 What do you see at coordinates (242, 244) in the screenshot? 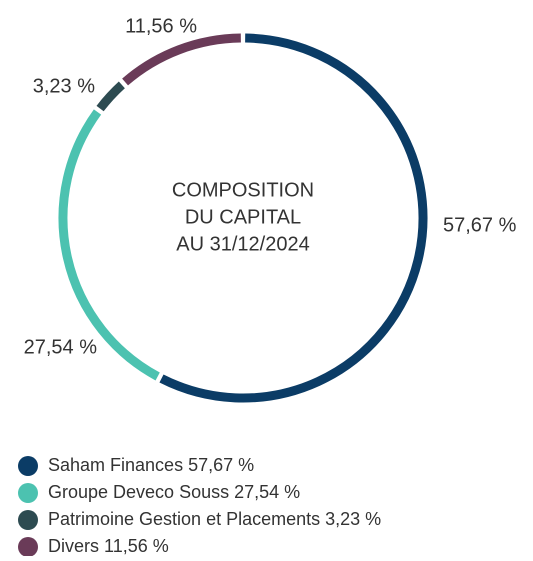
I see `title-line: AU 31/12/2024` at bounding box center [242, 244].